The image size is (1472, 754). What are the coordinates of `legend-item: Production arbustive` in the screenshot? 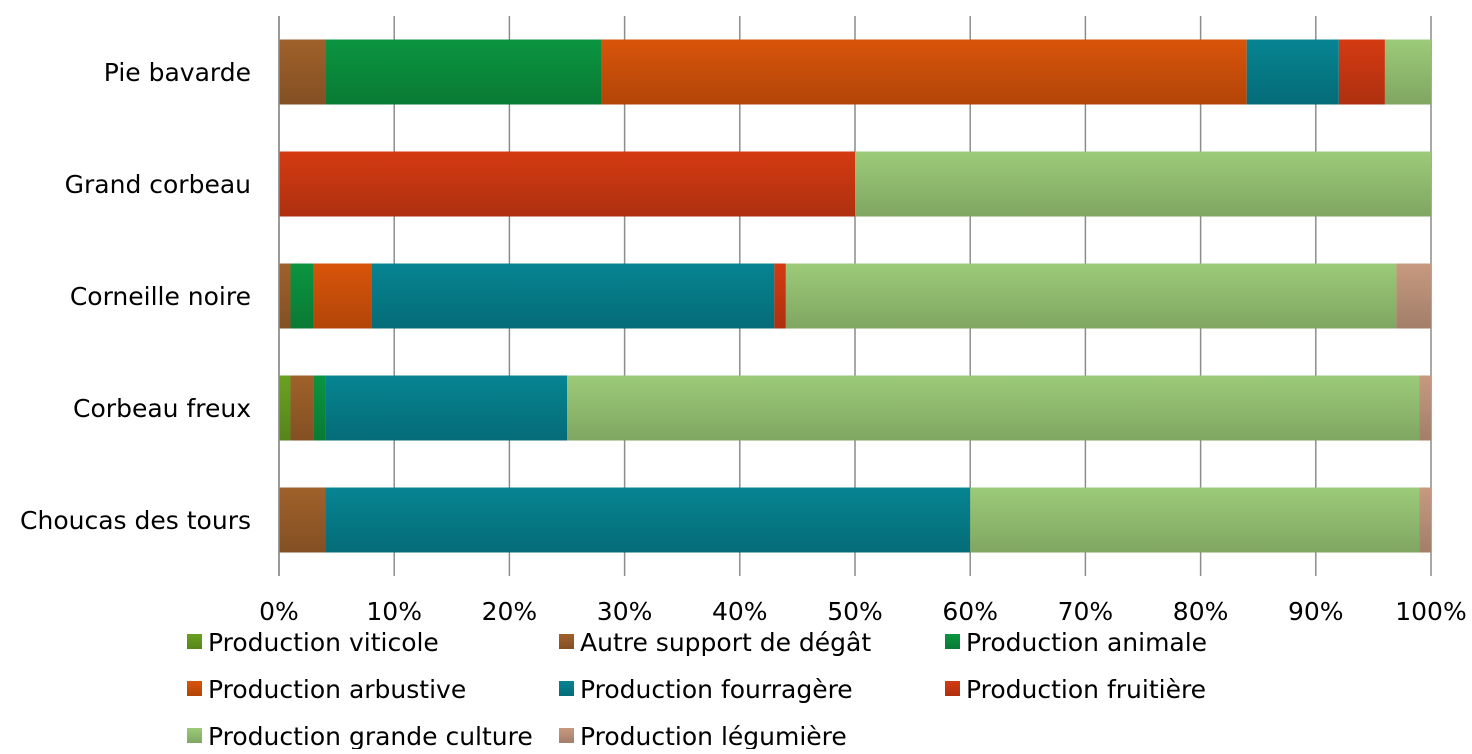 It's located at (326, 689).